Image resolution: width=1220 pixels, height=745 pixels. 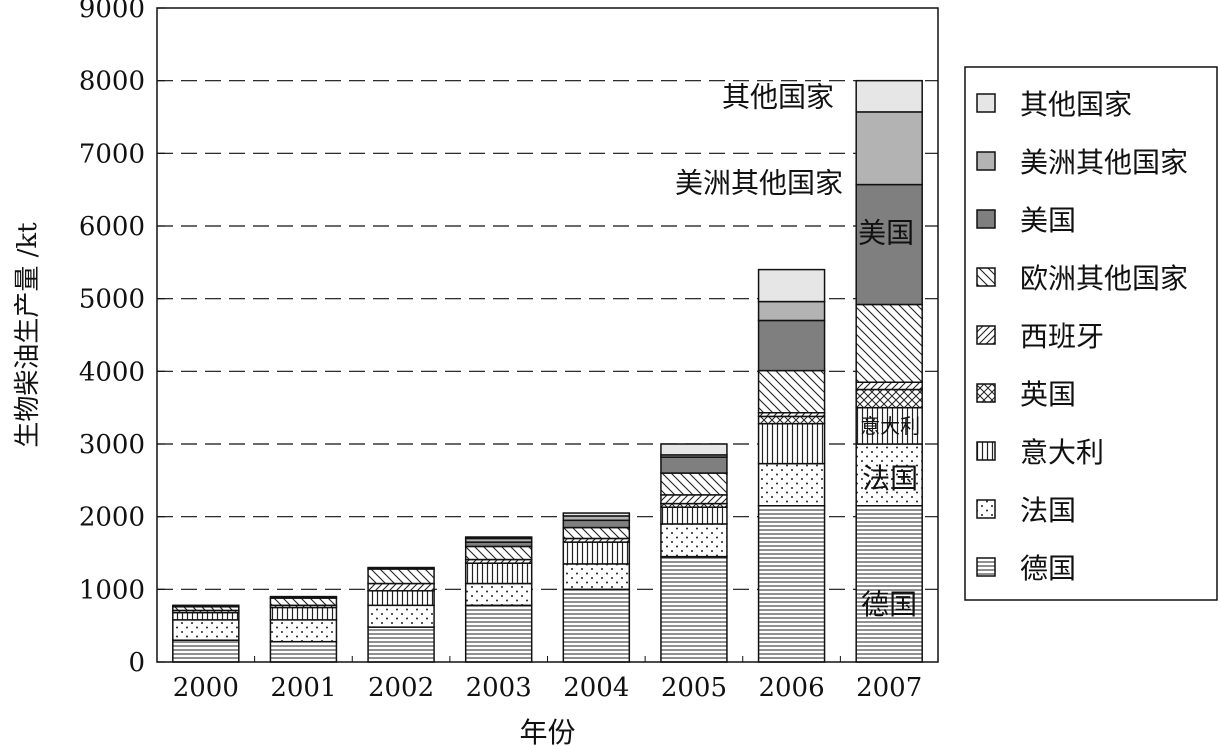 I want to click on y-tick-label: 3000, so click(x=112, y=445).